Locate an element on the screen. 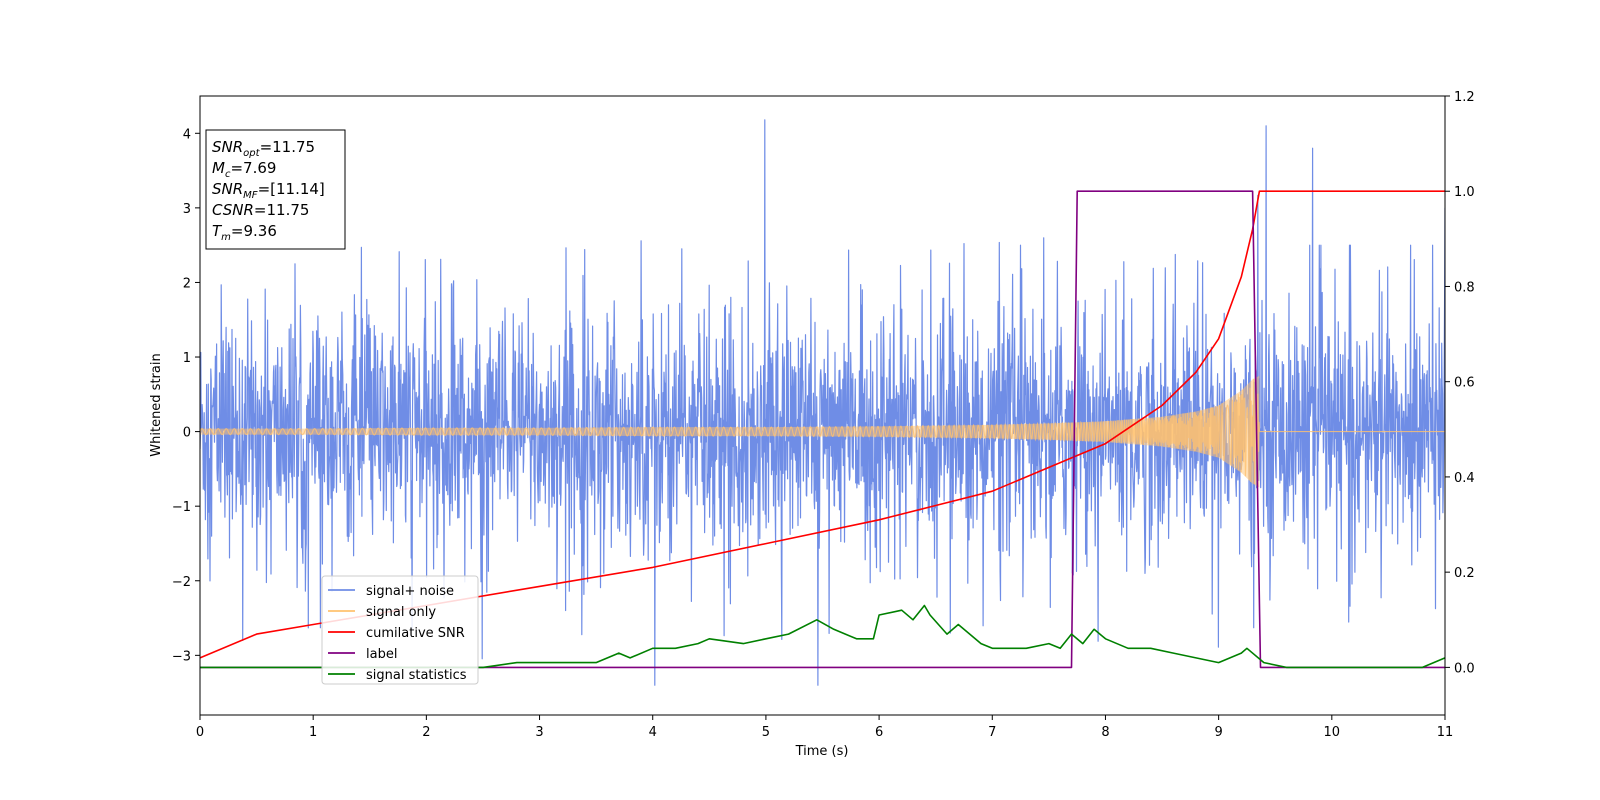  x-tick-label: 5 is located at coordinates (766, 732).